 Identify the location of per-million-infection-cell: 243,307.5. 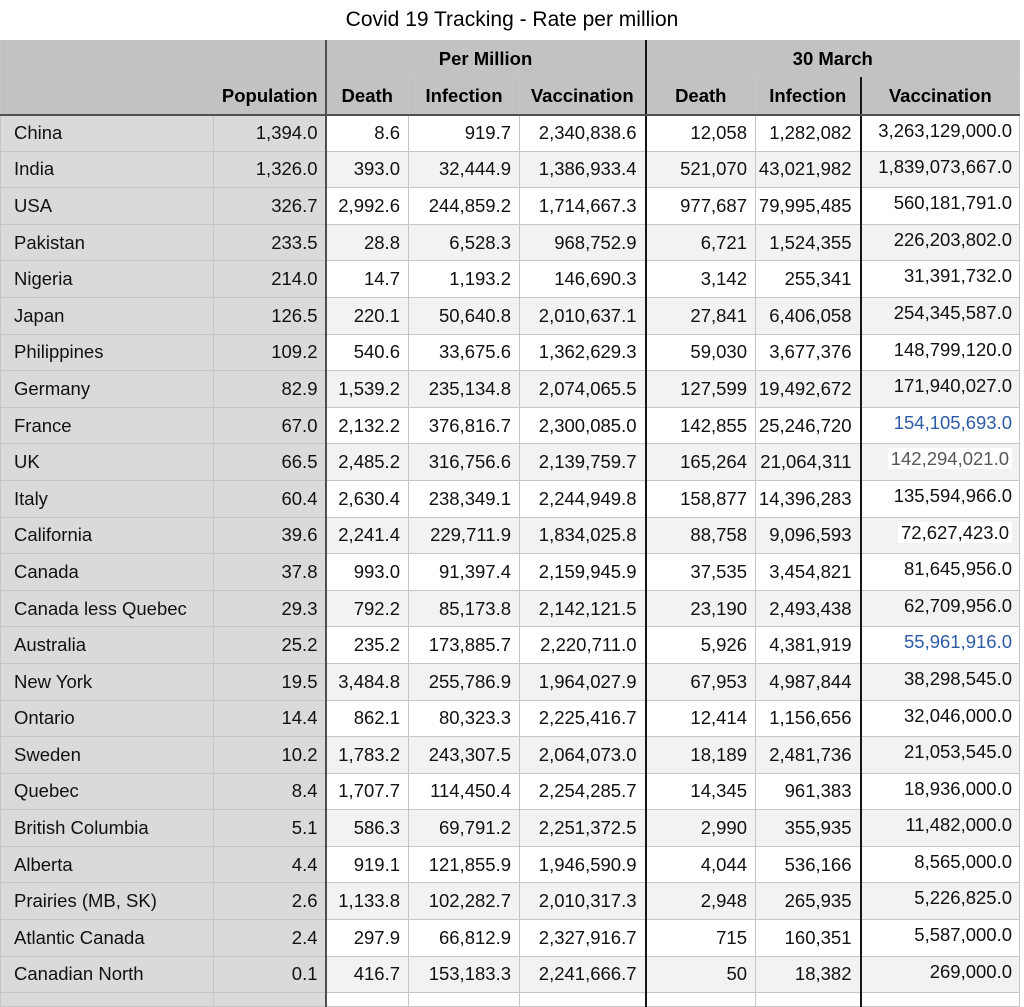
(464, 755).